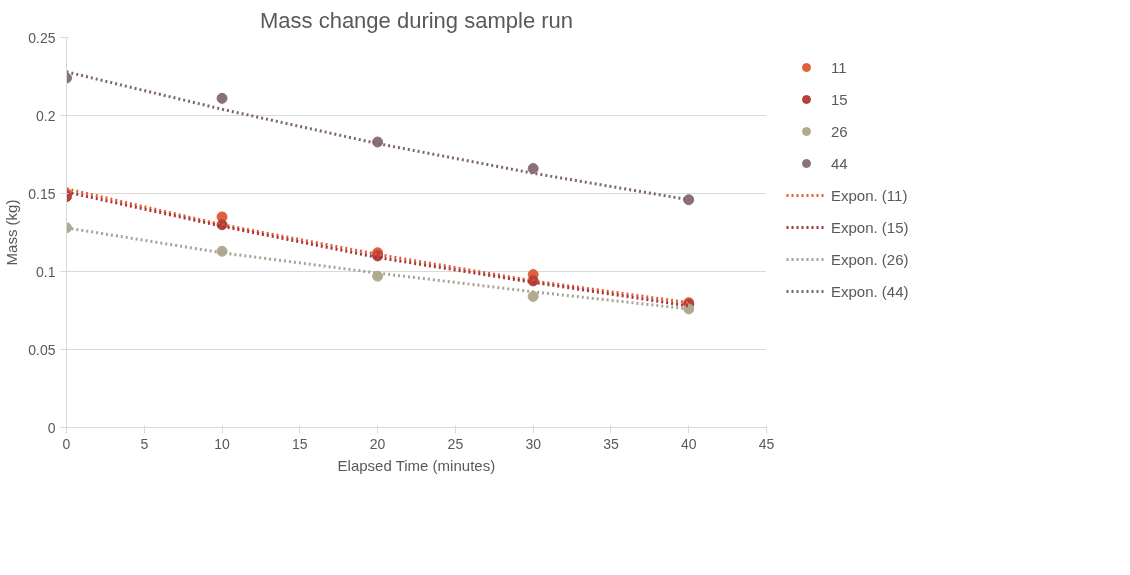 The width and height of the screenshot is (1130, 575). Describe the element at coordinates (688, 443) in the screenshot. I see `x-tick-label: 40` at that location.